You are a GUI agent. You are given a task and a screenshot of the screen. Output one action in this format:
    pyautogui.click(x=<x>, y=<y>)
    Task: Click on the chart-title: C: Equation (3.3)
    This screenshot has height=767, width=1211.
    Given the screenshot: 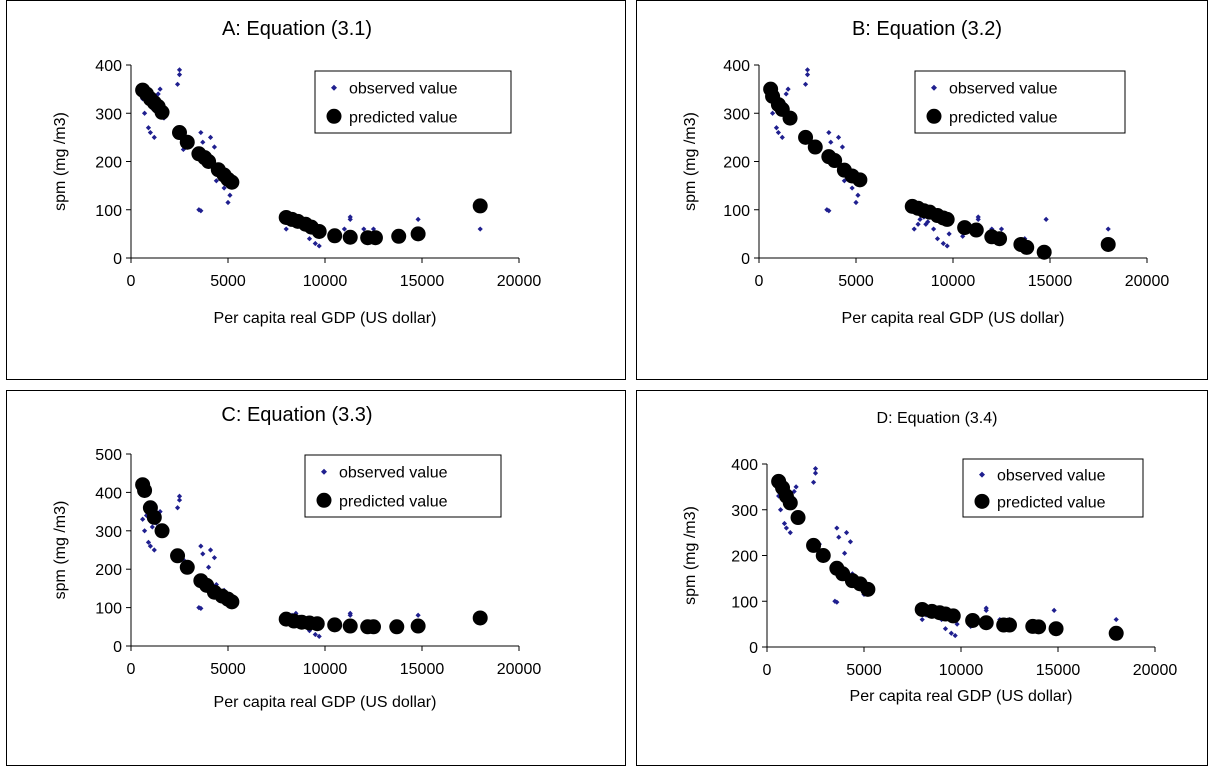 What is the action you would take?
    pyautogui.click(x=296, y=415)
    